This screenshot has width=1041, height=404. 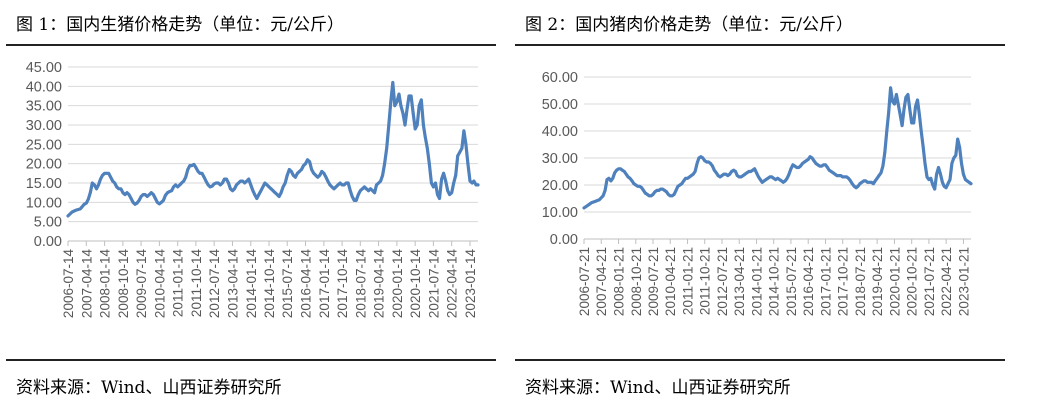 I want to click on x-tick-label: 2009-07-21, so click(x=653, y=281).